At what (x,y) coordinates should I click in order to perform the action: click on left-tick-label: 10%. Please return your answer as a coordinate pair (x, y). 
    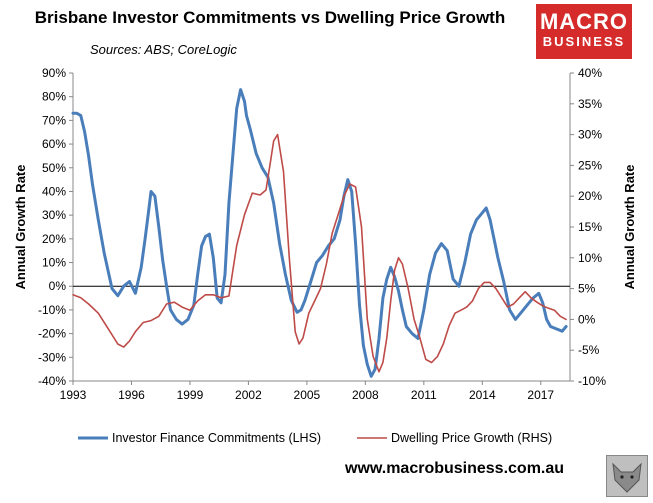
    Looking at the image, I should click on (54, 263).